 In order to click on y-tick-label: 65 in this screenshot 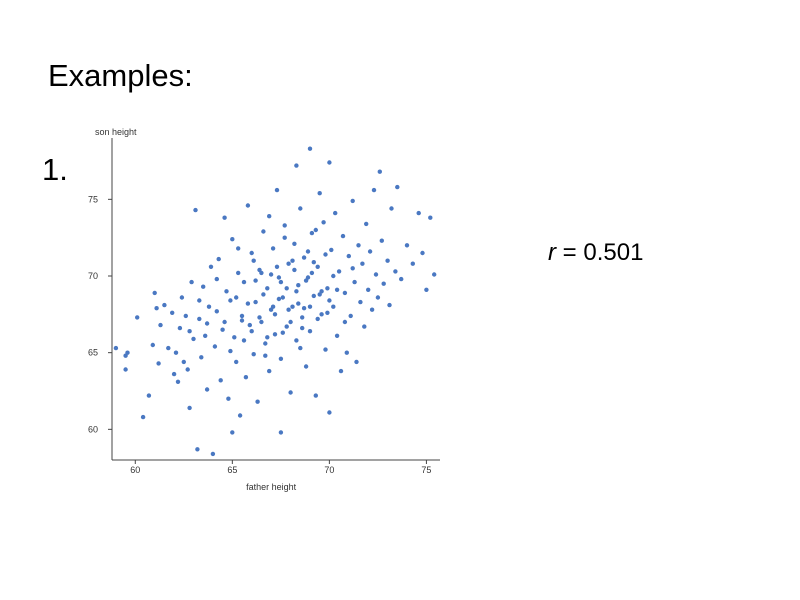, I will do `click(93, 353)`.